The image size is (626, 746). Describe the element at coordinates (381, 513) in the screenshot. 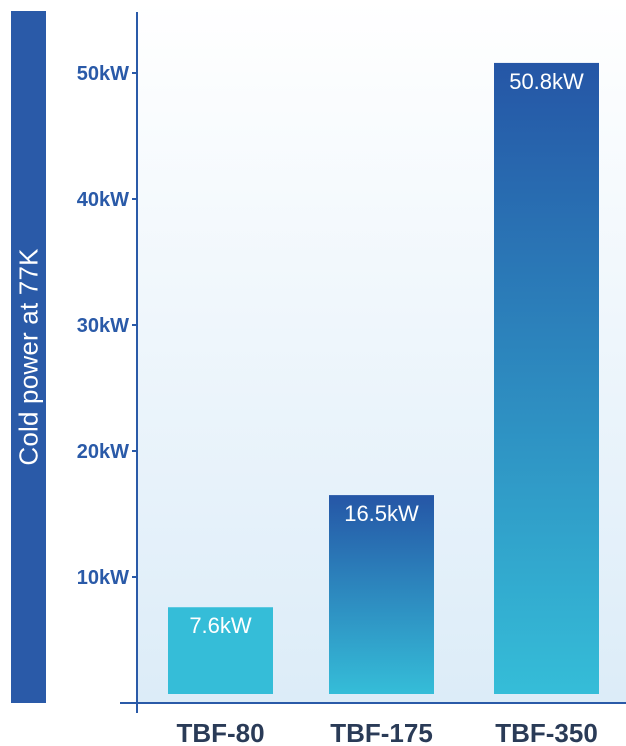

I see `bar-value-label: 16.5kW` at that location.